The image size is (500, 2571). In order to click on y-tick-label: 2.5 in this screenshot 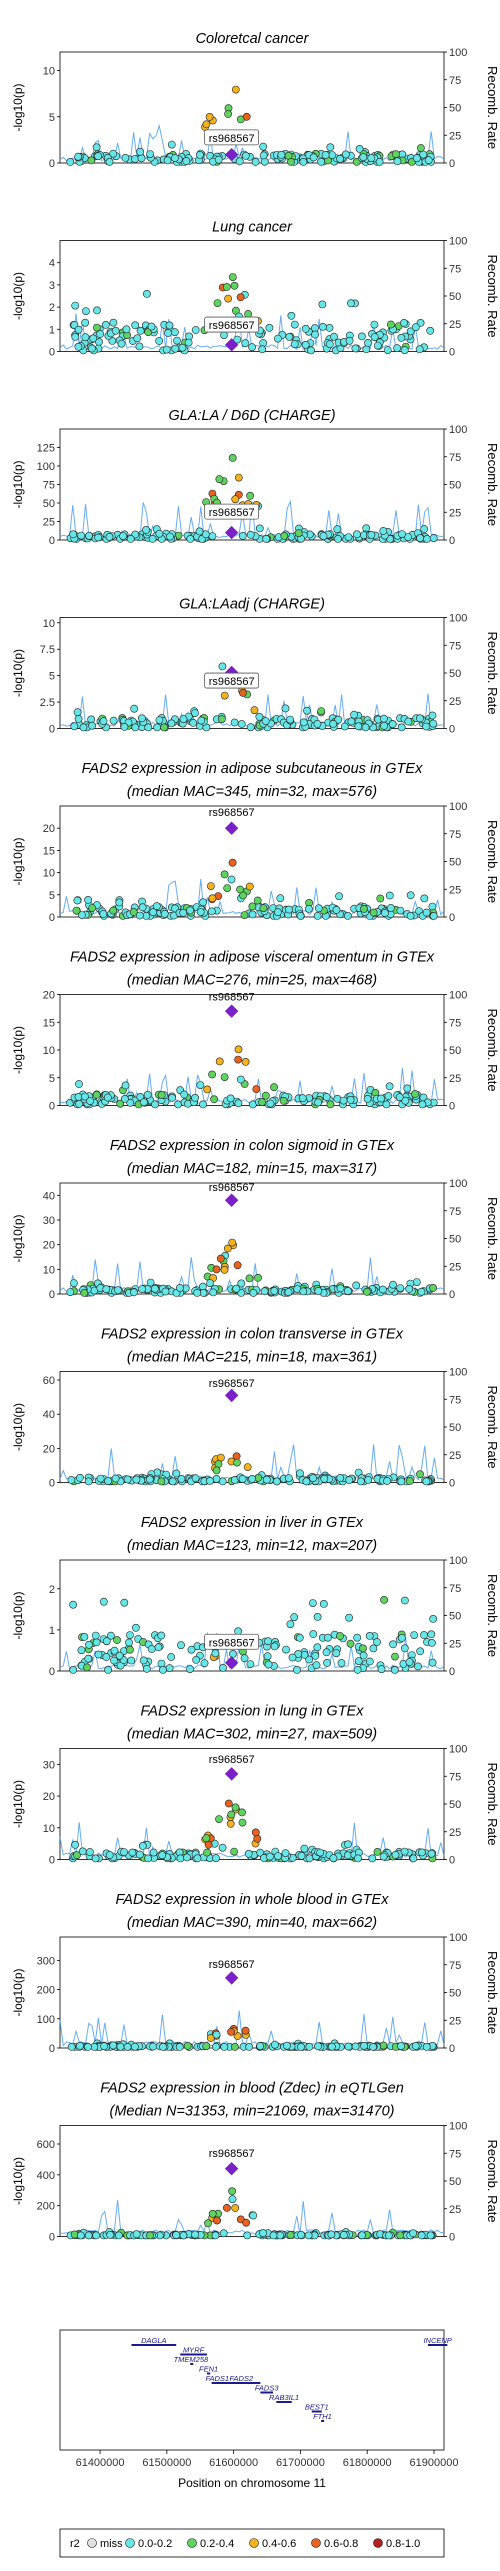, I will do `click(47, 703)`.